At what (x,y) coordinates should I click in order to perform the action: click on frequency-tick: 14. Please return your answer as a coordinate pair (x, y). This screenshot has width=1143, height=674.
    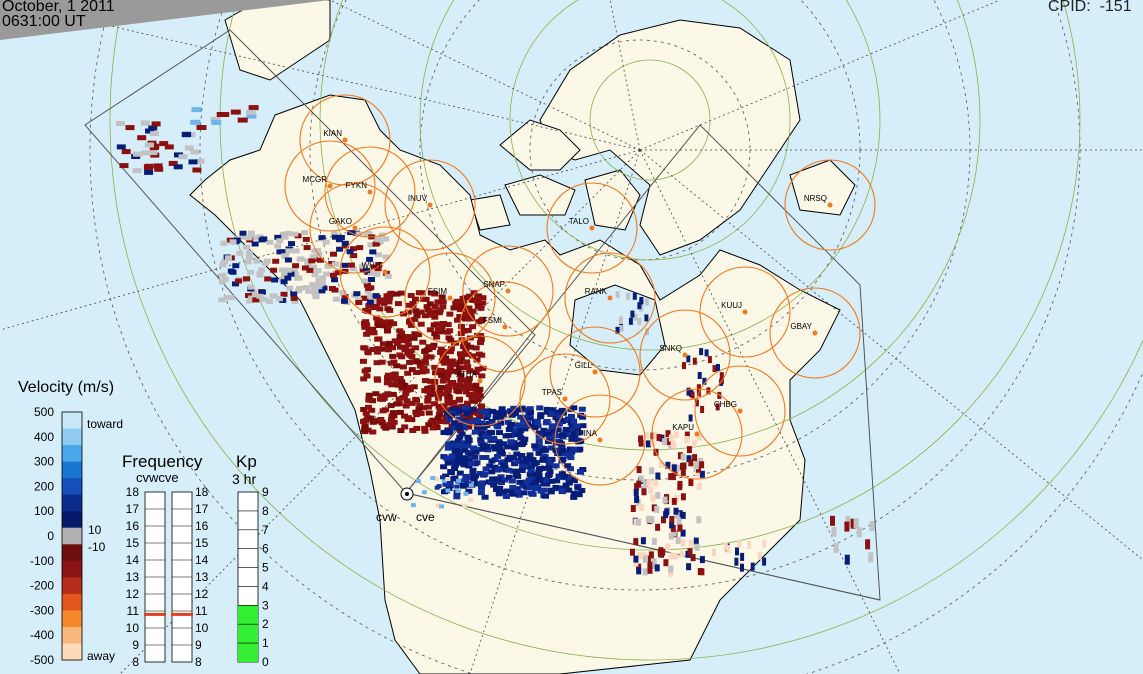
    Looking at the image, I should click on (133, 560).